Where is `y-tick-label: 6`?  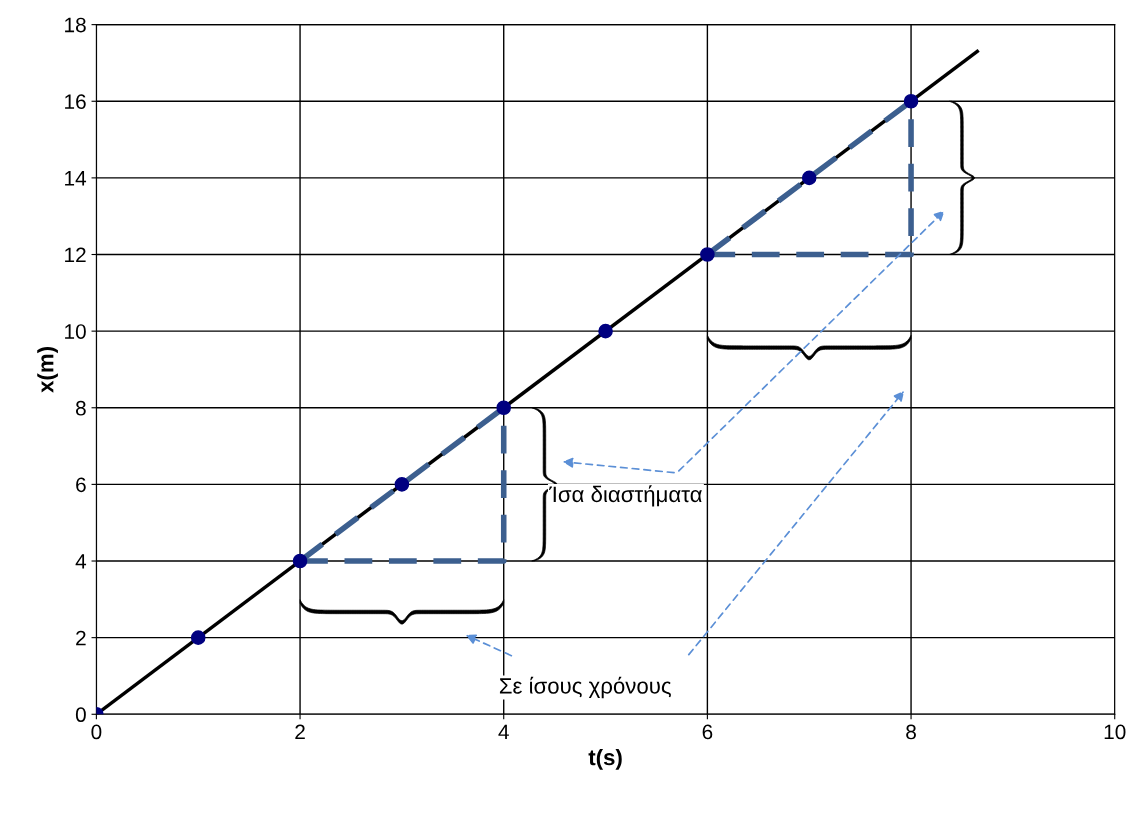 y-tick-label: 6 is located at coordinates (81, 485).